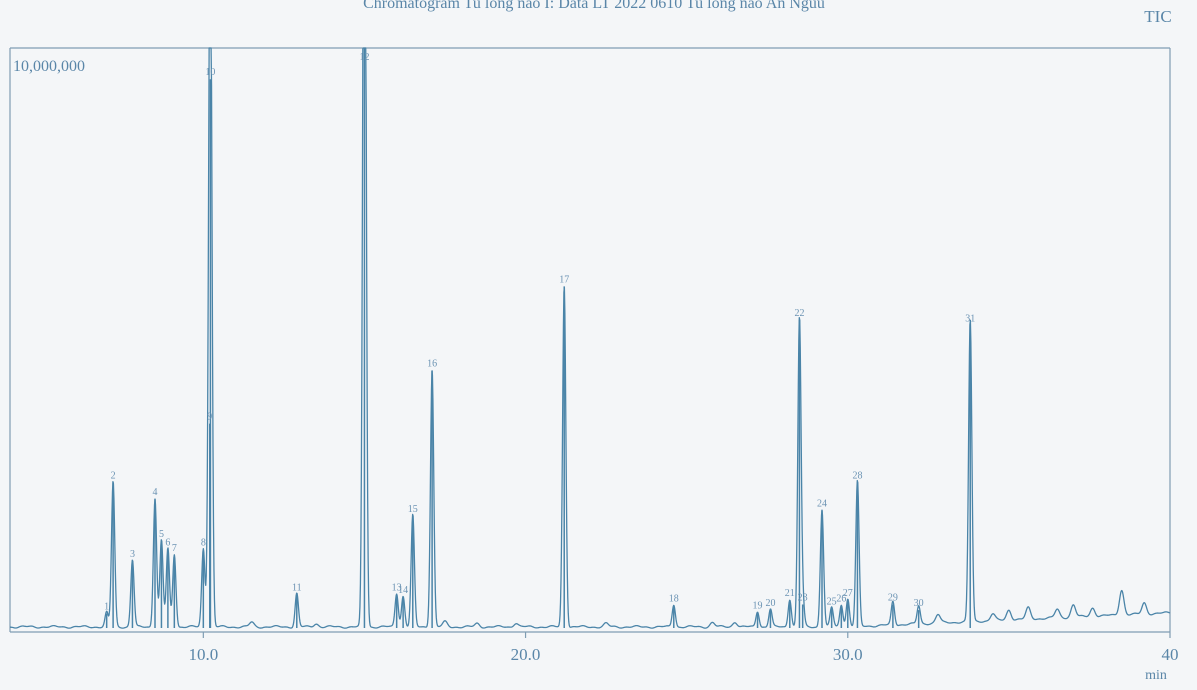 This screenshot has width=1197, height=690. Describe the element at coordinates (432, 363) in the screenshot. I see `peak-label: 16` at that location.